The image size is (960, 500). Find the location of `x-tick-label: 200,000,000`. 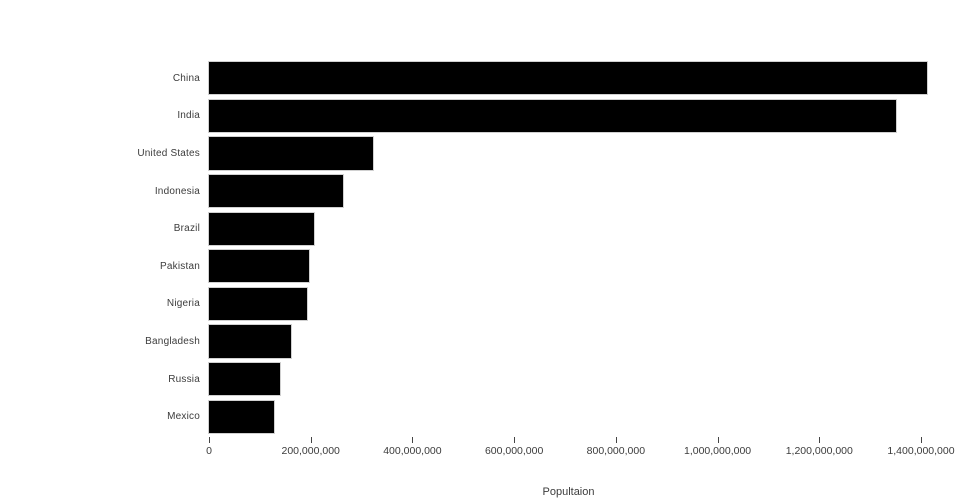

x-tick-label: 200,000,000 is located at coordinates (310, 451).